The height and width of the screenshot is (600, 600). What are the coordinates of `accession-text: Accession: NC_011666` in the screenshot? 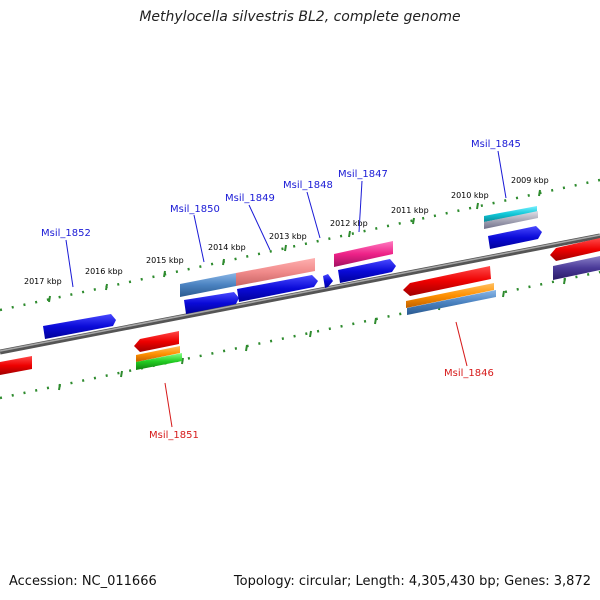 It's located at (83, 581).